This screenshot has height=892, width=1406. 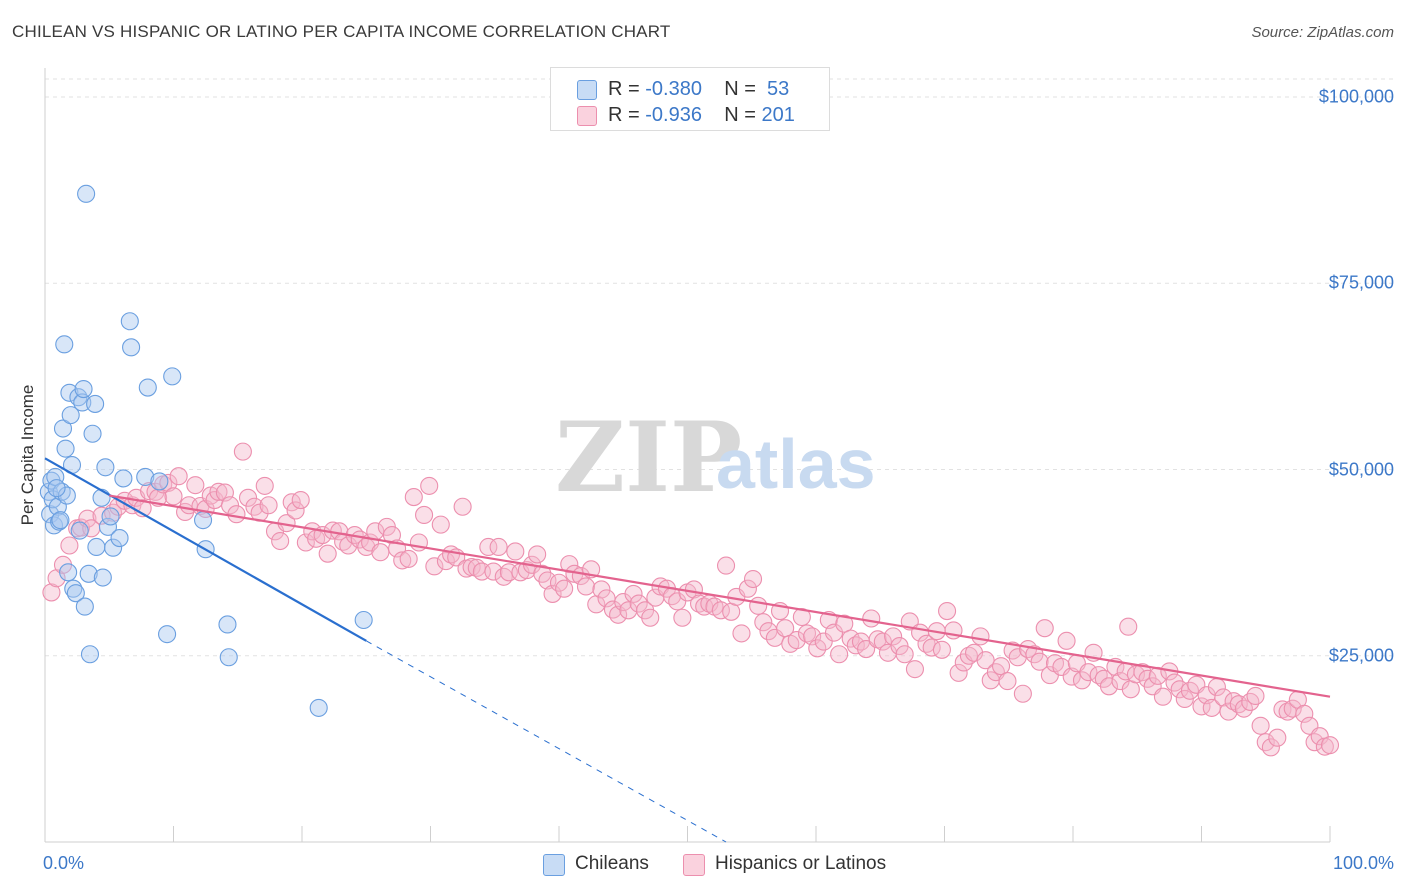 I want to click on legend-row-chileans: R = -0.380 N = 53, so click(x=690, y=89).